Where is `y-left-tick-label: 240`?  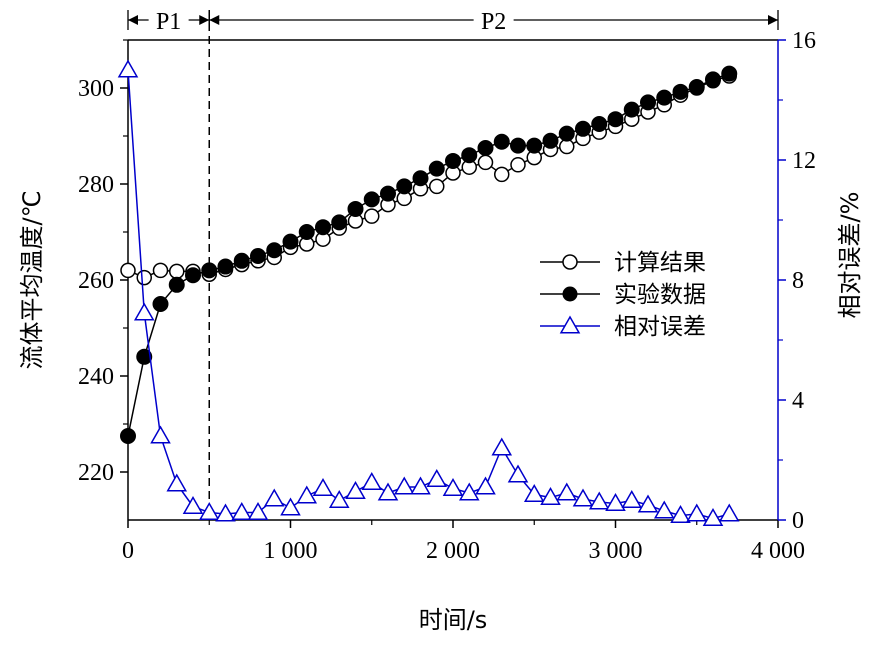
y-left-tick-label: 240 is located at coordinates (96, 377).